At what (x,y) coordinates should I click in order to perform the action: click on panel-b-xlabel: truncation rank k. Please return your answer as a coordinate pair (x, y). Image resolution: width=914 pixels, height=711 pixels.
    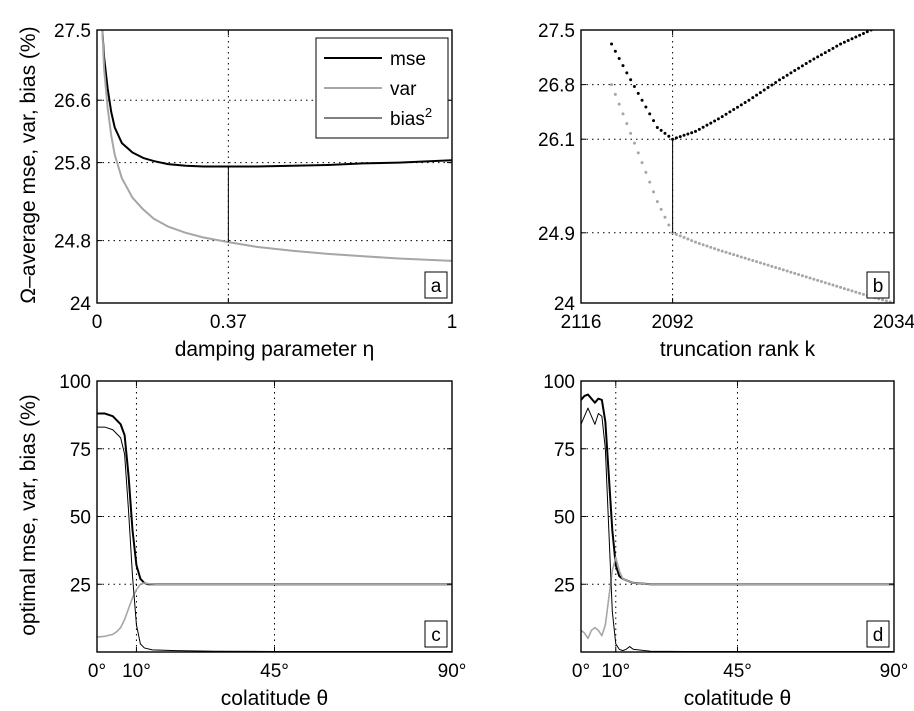
    Looking at the image, I should click on (738, 349).